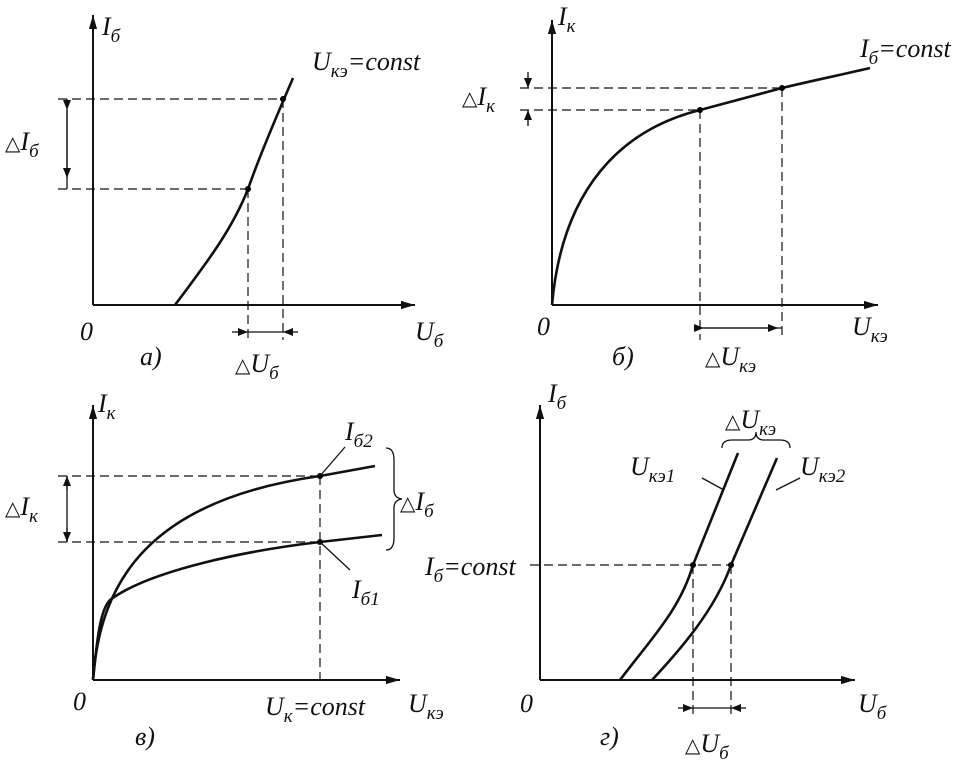  I want to click on brace, so click(394, 499).